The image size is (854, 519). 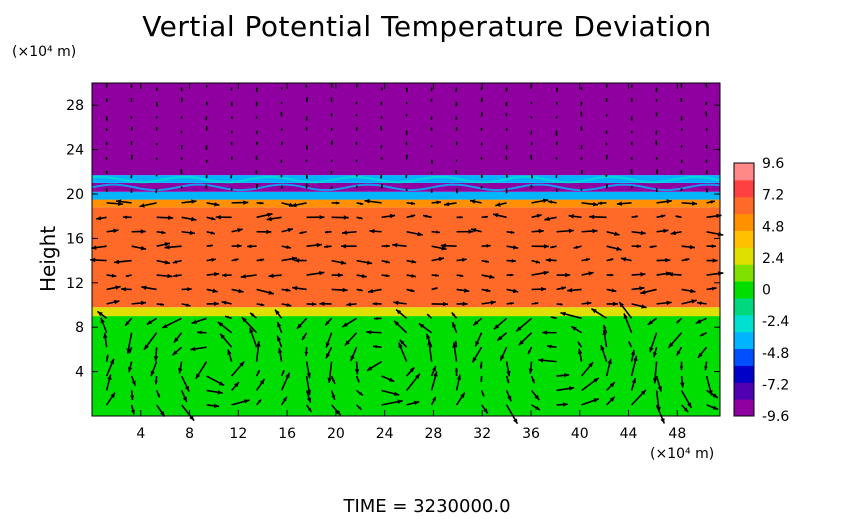 I want to click on x-tick-label: 40, so click(x=580, y=434).